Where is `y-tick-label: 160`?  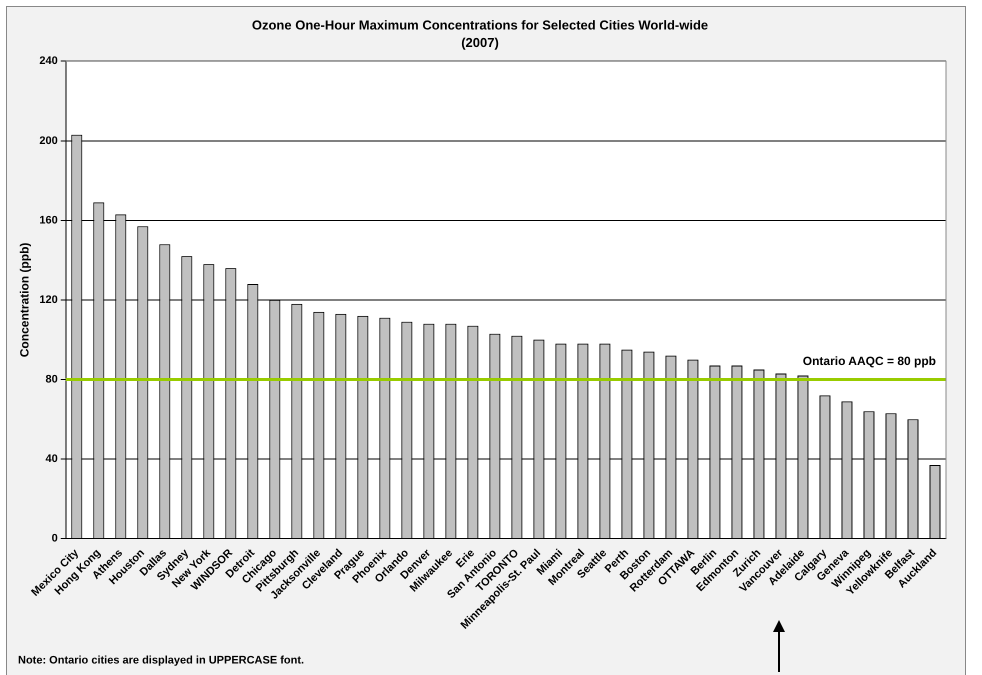
y-tick-label: 160 is located at coordinates (48, 220).